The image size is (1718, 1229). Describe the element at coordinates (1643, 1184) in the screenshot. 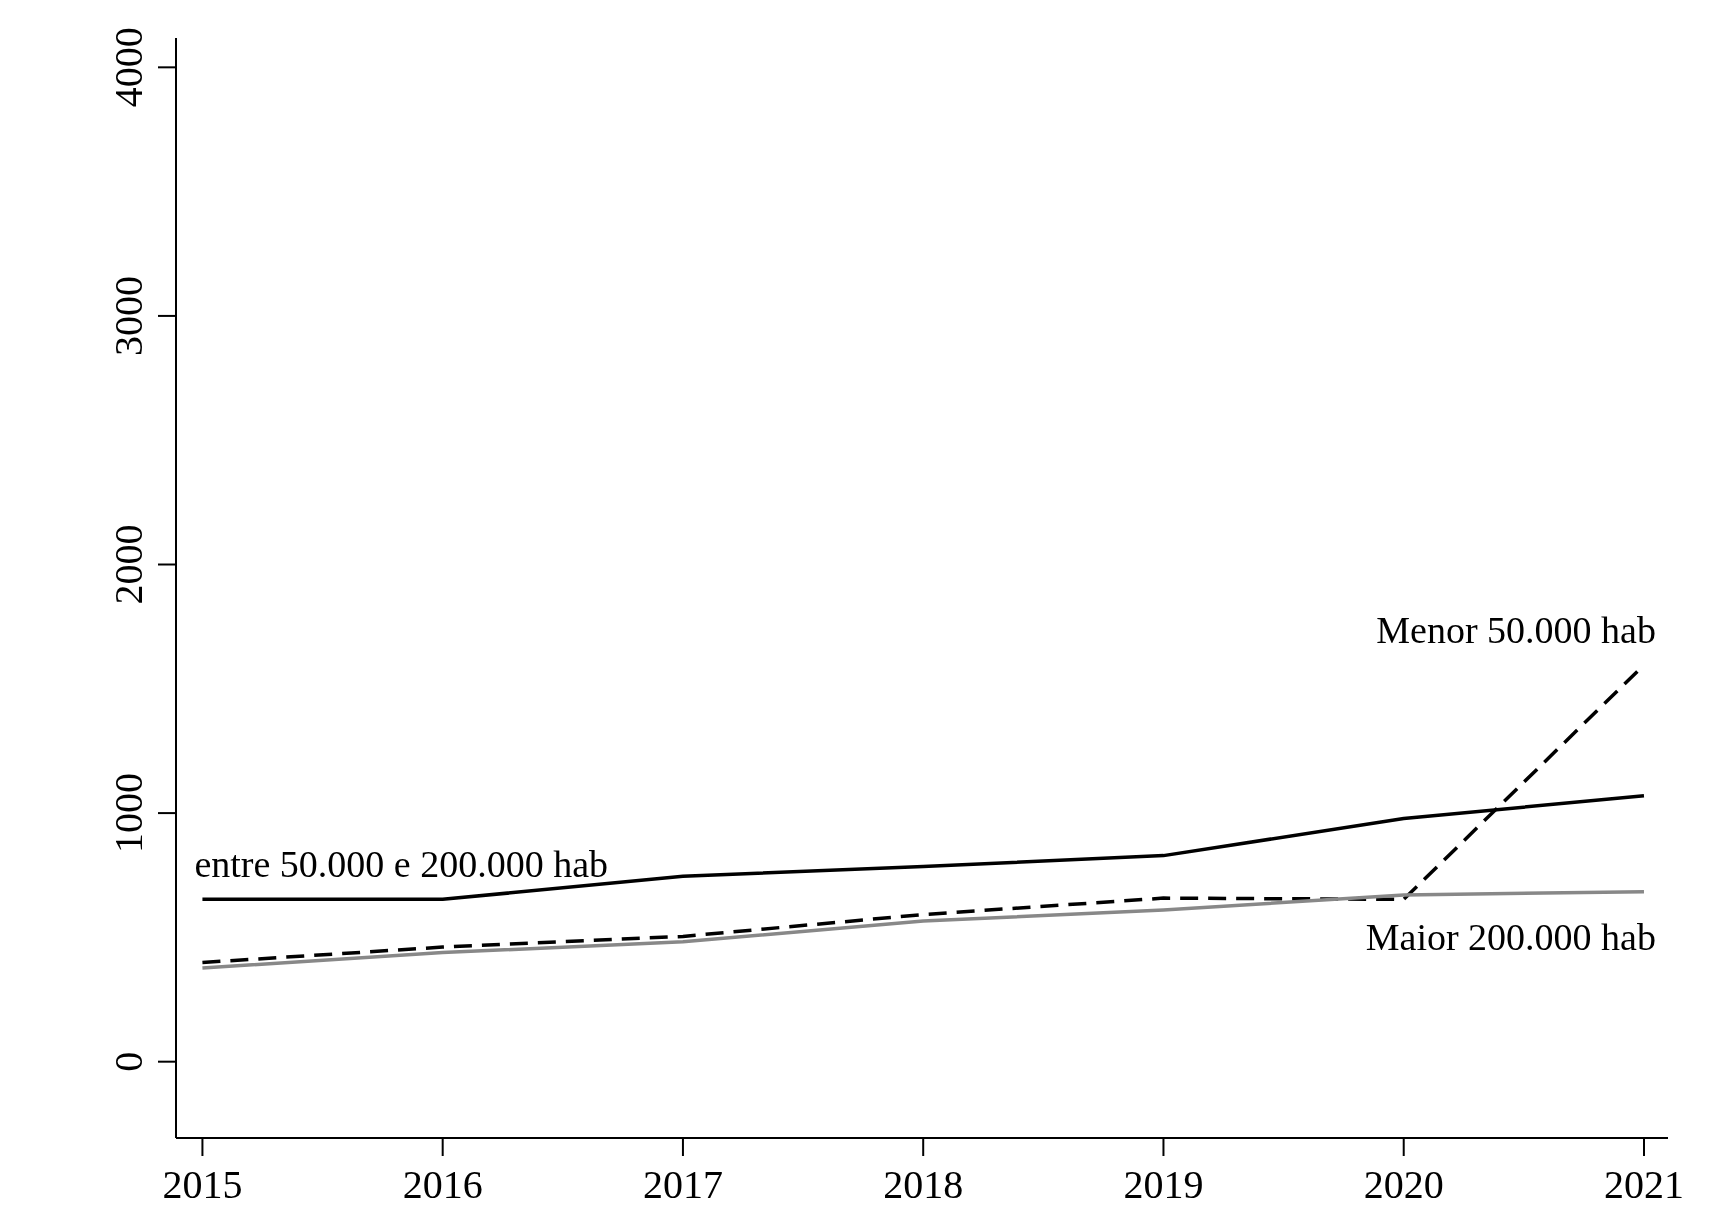

I see `x-tick-label: 2021` at that location.